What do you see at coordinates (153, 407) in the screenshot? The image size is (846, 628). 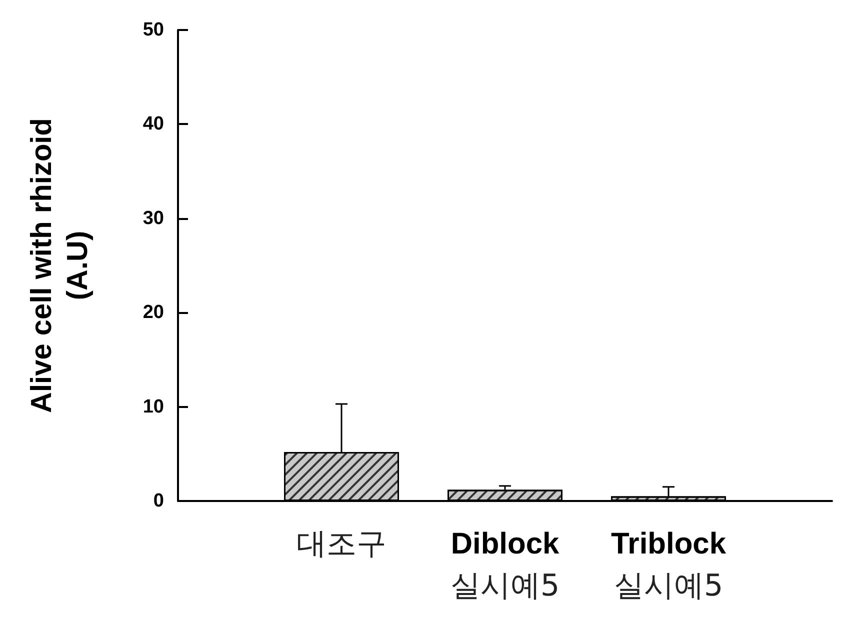 I see `y-tick-label: 10` at bounding box center [153, 407].